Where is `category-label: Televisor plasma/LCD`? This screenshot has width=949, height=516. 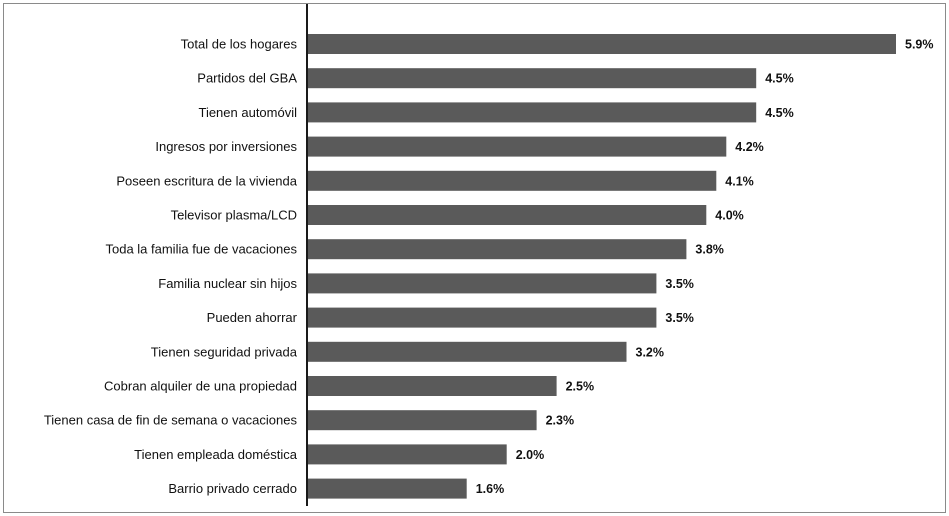
category-label: Televisor plasma/LCD is located at coordinates (234, 215).